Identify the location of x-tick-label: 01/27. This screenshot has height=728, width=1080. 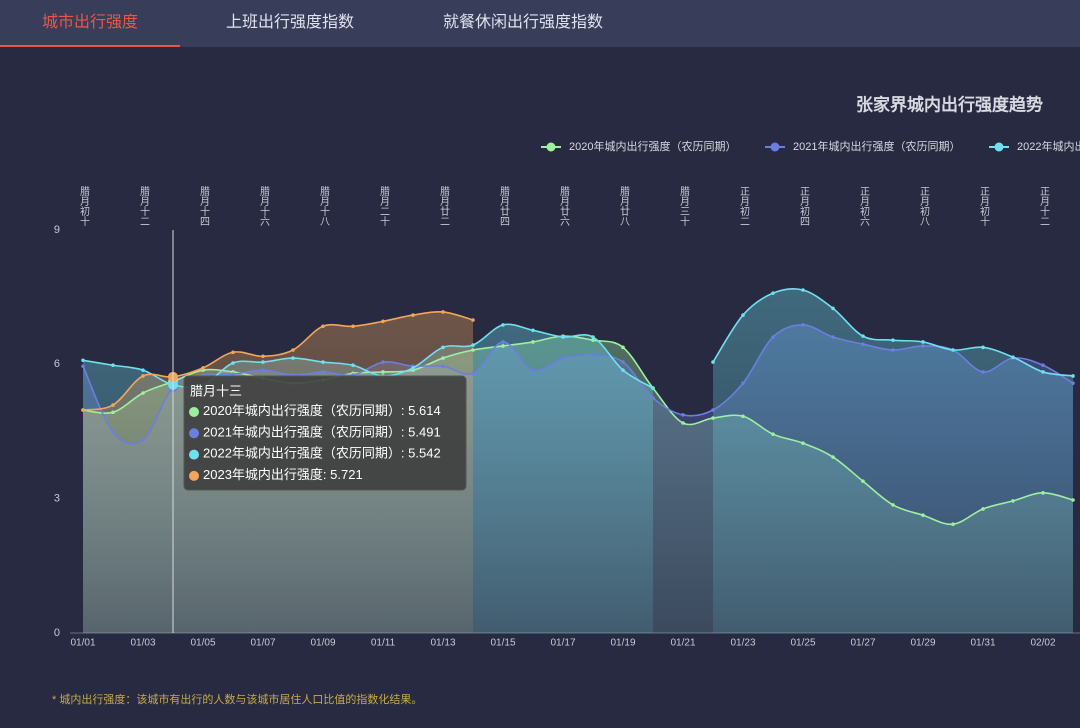
(862, 643).